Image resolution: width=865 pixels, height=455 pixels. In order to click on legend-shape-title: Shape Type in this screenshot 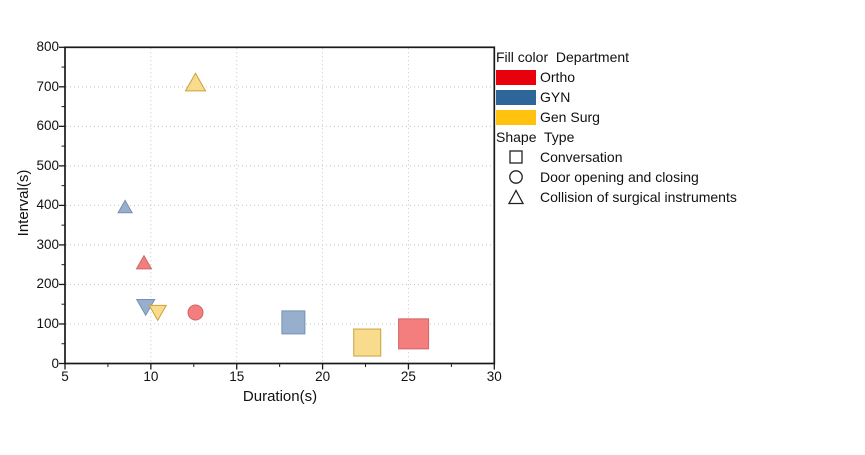, I will do `click(535, 137)`.